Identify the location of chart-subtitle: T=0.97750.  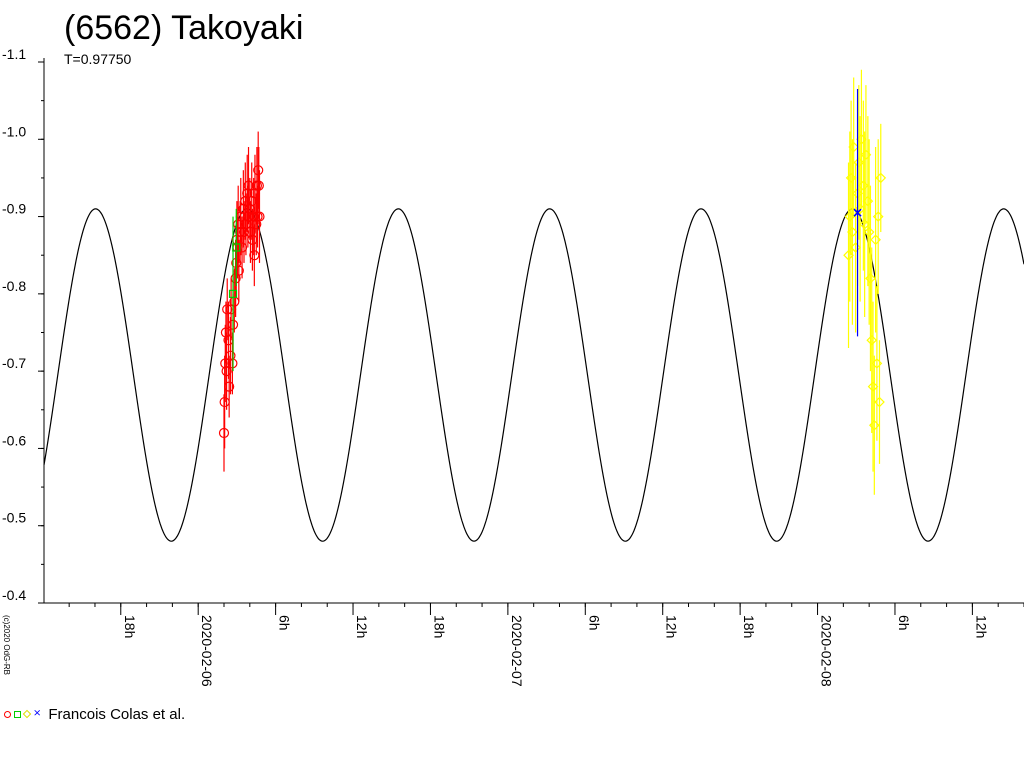
(98, 59).